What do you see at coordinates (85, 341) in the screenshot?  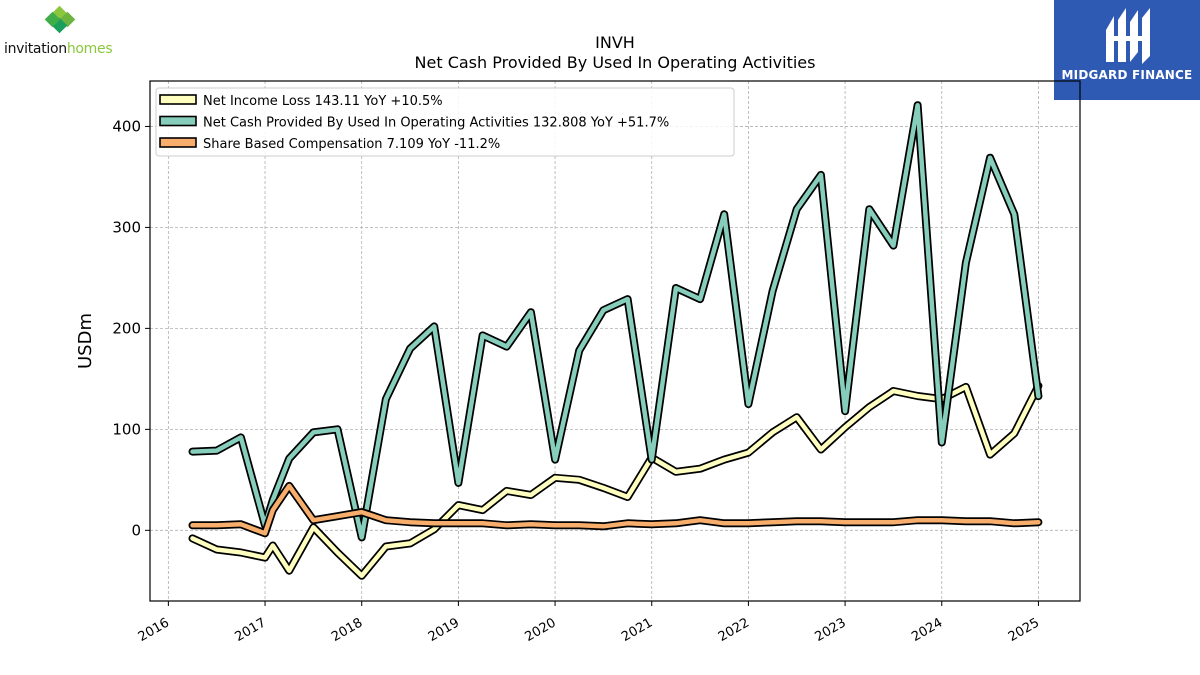 I see `y-axis-label: USDm` at bounding box center [85, 341].